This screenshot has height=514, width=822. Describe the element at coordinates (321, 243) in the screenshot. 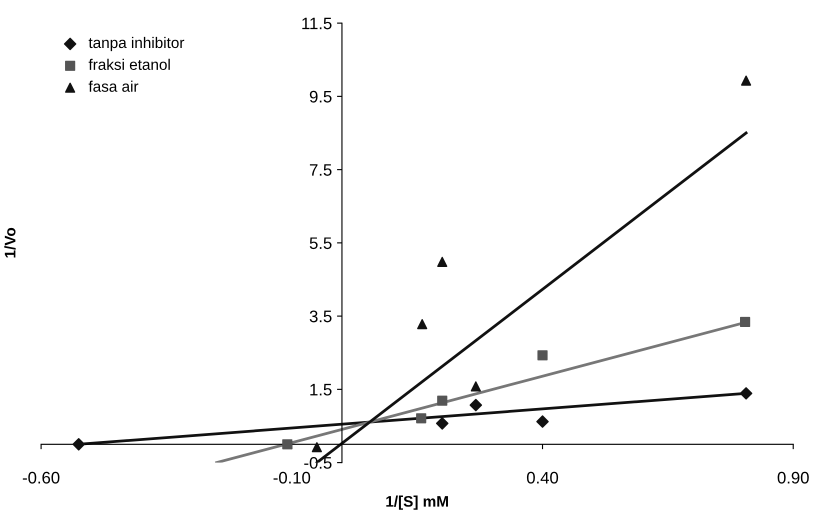

I see `y-tick-label: 5.5` at that location.